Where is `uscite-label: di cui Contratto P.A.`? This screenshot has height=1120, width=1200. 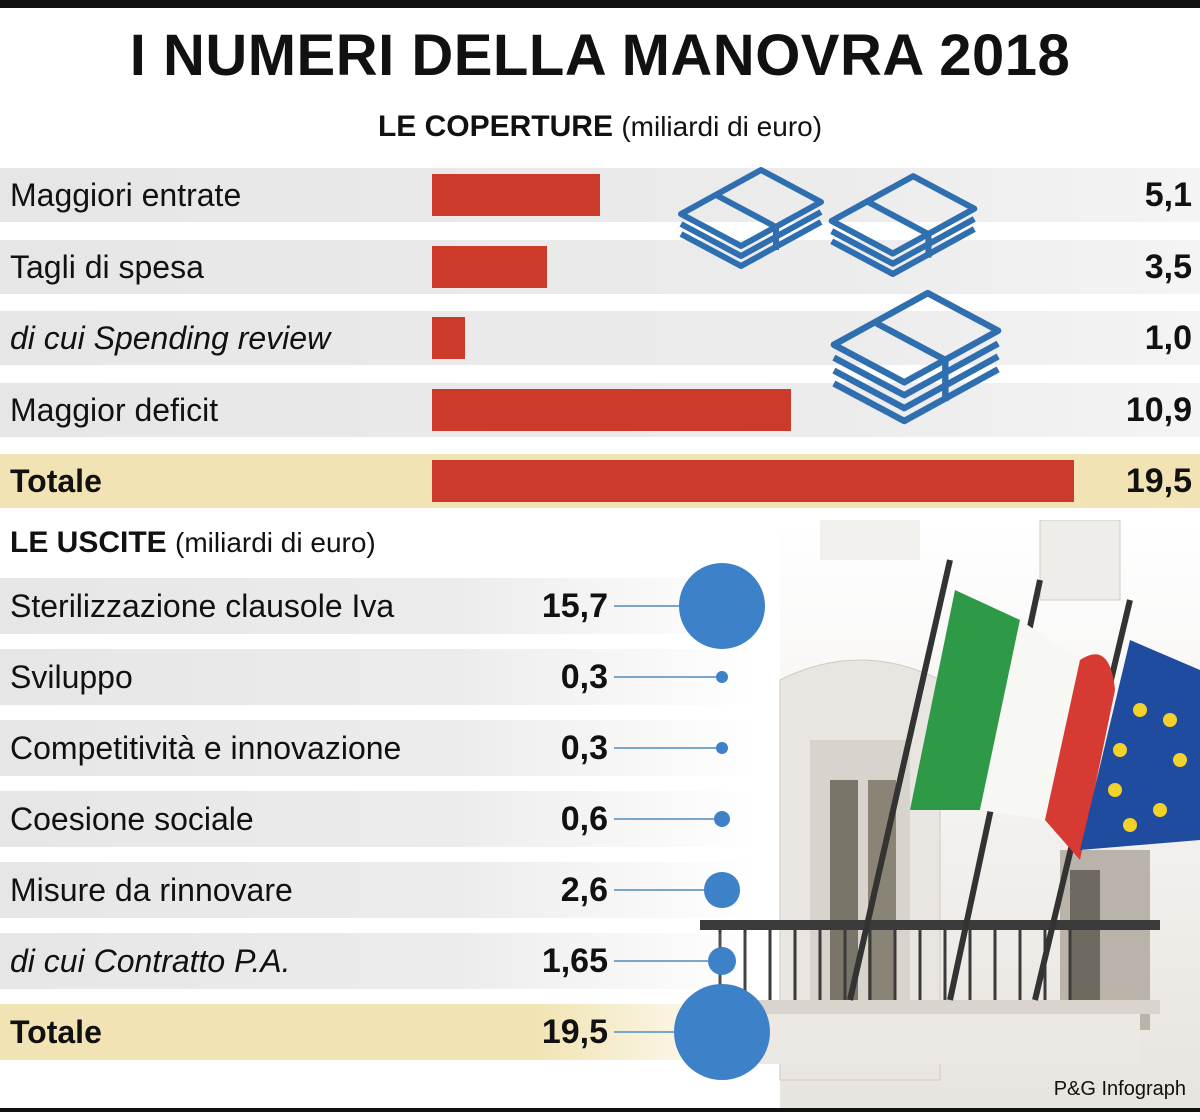 uscite-label: di cui Contratto P.A. is located at coordinates (150, 961).